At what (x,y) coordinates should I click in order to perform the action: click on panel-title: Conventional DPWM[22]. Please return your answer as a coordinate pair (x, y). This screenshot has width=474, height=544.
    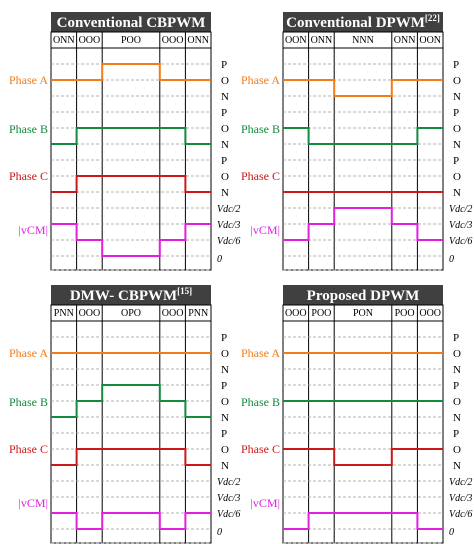
    Looking at the image, I should click on (363, 22).